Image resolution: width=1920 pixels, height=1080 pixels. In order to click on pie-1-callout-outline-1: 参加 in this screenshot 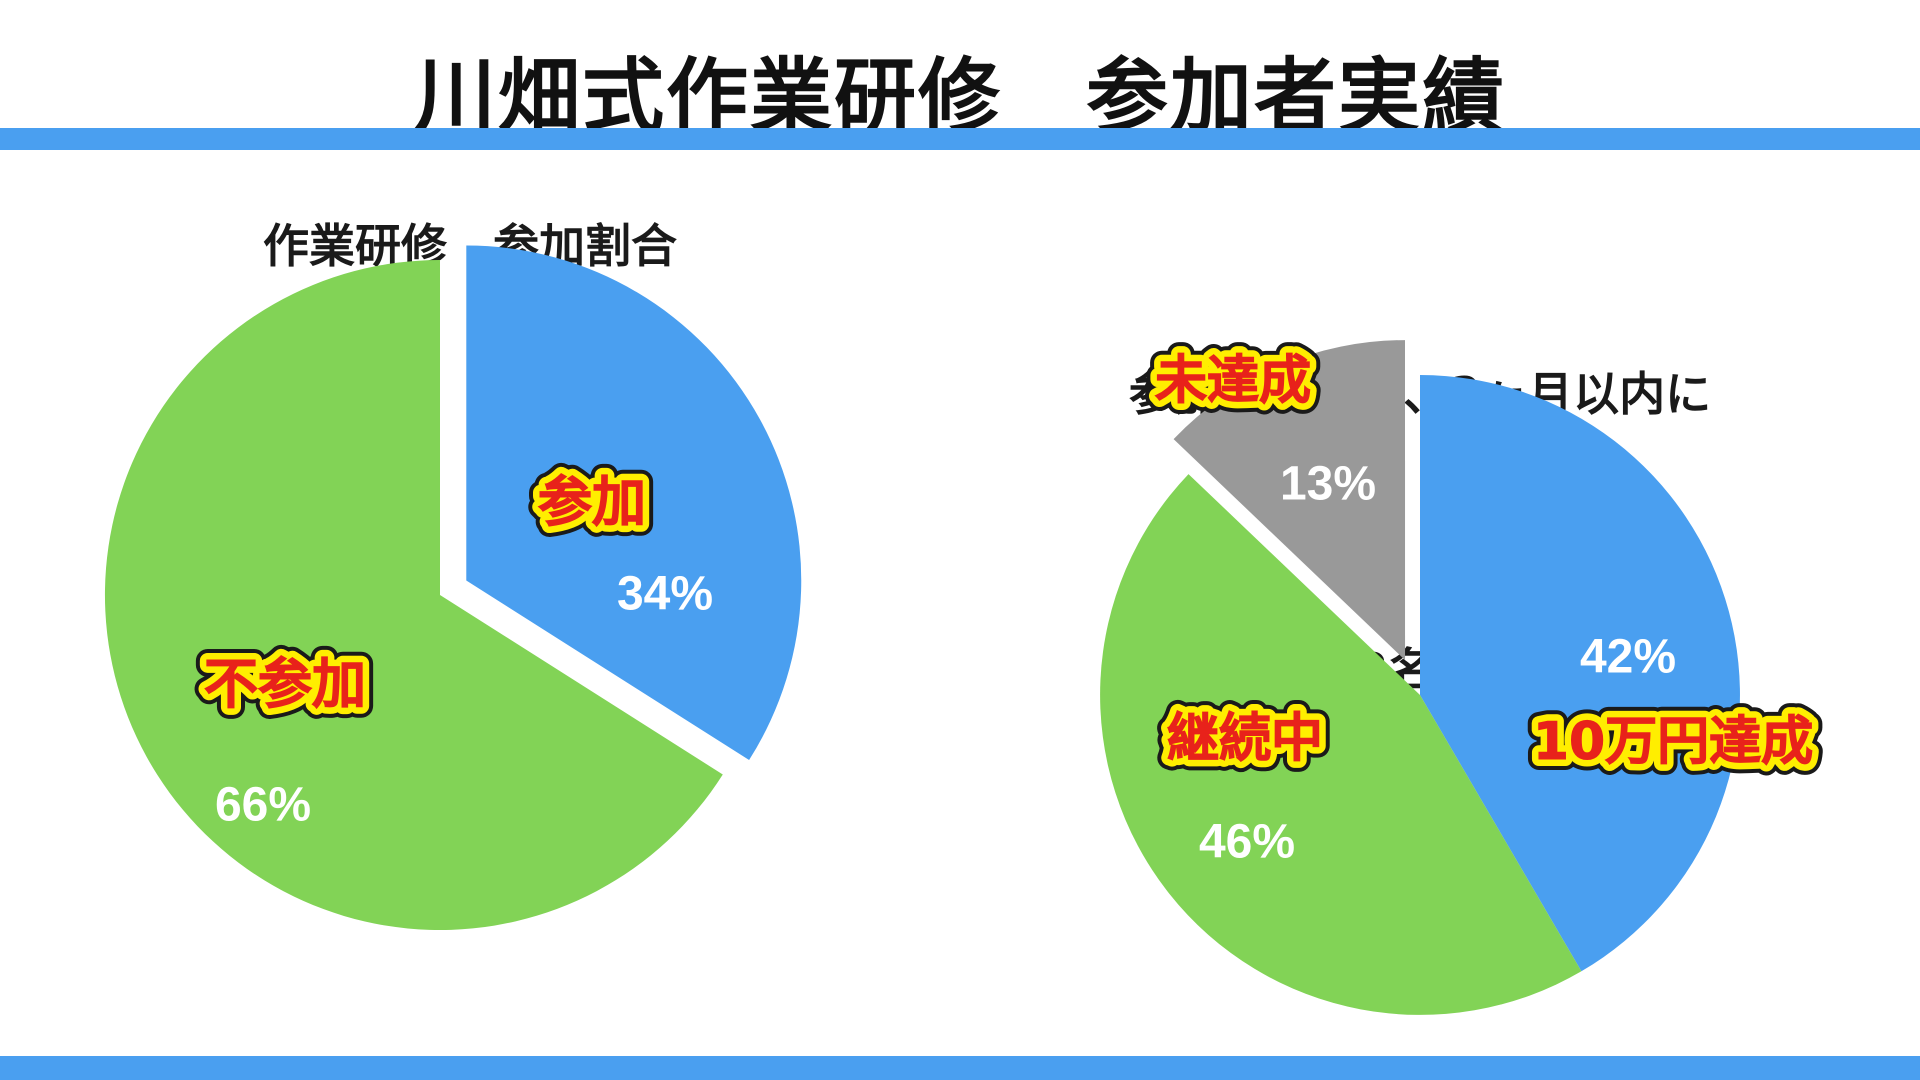, I will do `click(592, 502)`.